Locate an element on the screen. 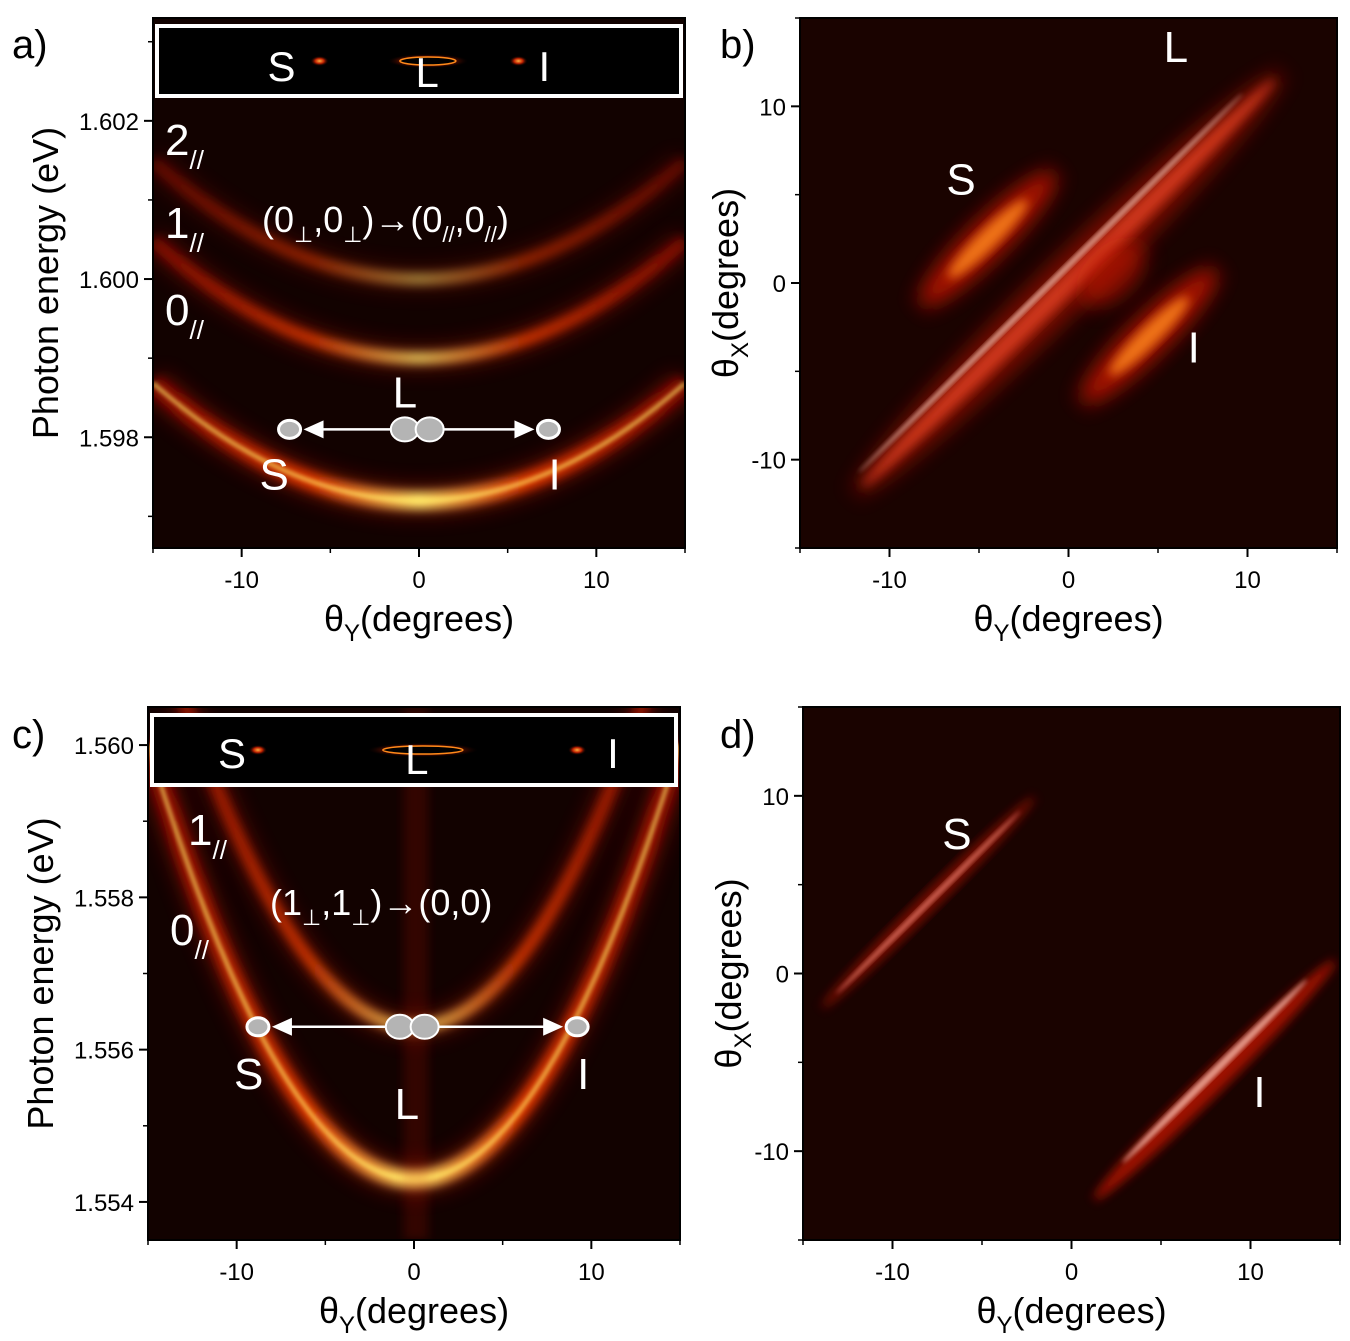 Image resolution: width=1350 pixels, height=1341 pixels. branch-label: 0// is located at coordinates (185, 315).